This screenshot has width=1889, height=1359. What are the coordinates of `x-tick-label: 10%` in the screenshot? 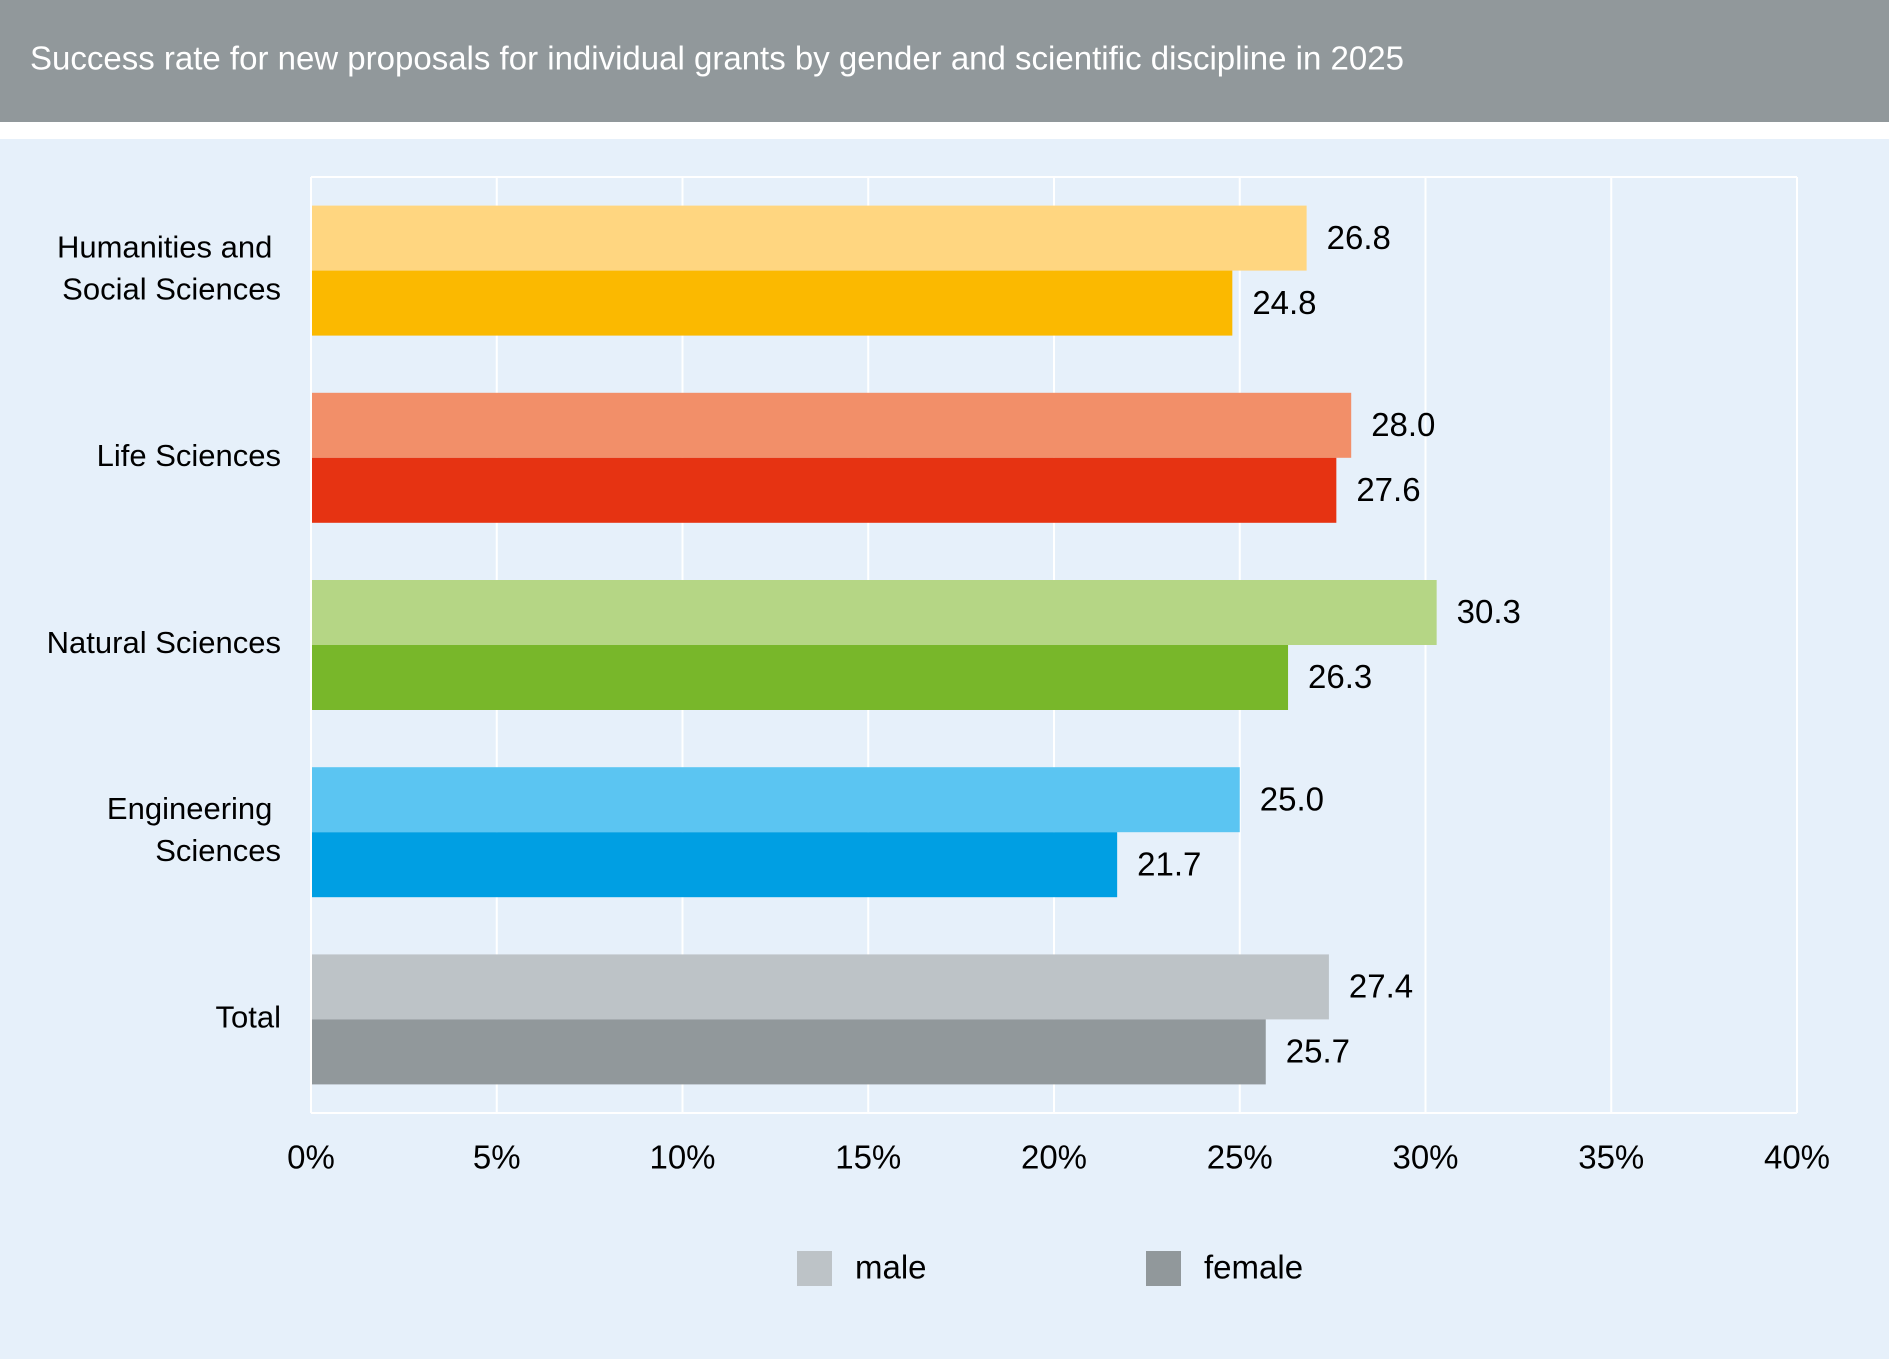 It's located at (682, 1157).